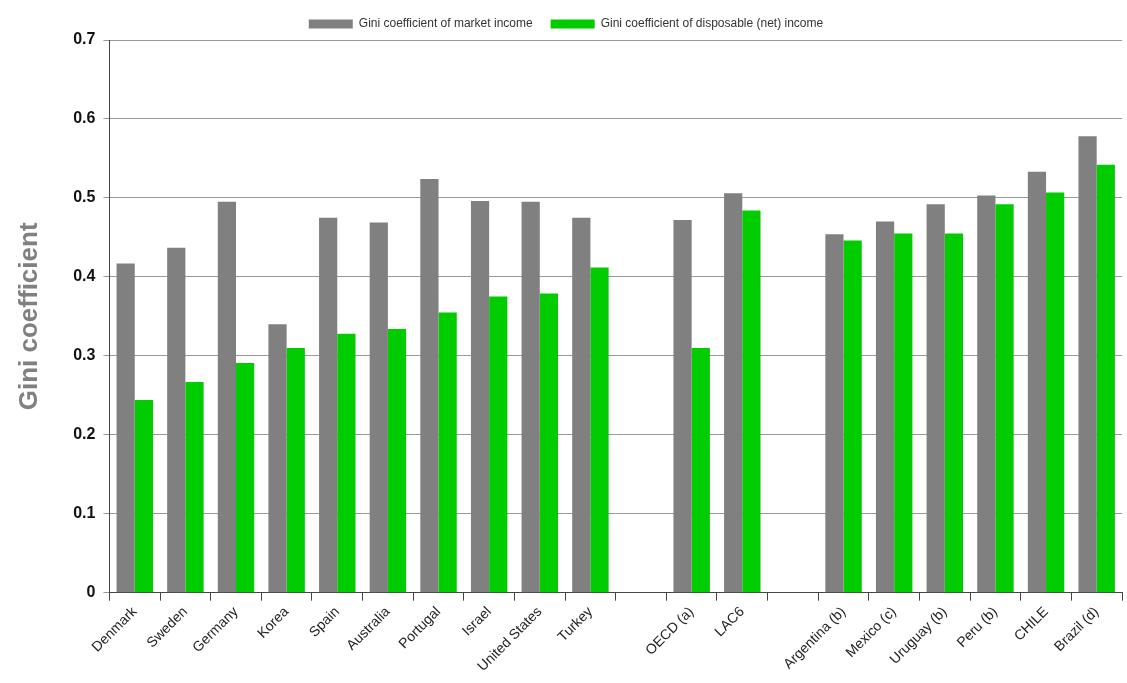 The width and height of the screenshot is (1127, 683). I want to click on y-tick-label: 0.6, so click(84, 118).